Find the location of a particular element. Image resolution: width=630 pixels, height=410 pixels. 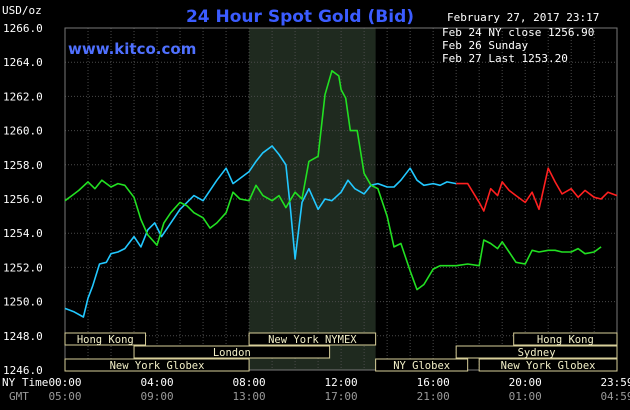

x-tick-label-ny: 23:59 is located at coordinates (615, 382).